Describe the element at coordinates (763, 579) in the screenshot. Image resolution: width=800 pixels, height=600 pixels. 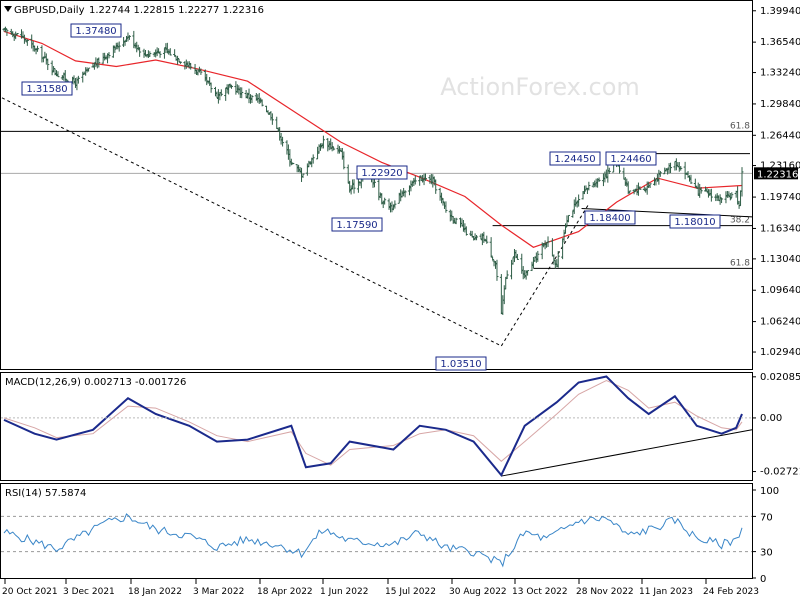
I see `rsi-y-tick-label: 0` at that location.